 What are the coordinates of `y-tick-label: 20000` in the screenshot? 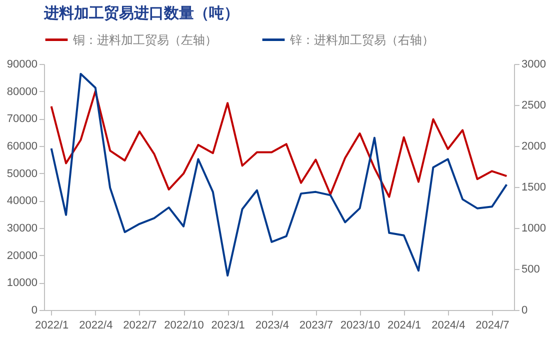 It's located at (22, 256).